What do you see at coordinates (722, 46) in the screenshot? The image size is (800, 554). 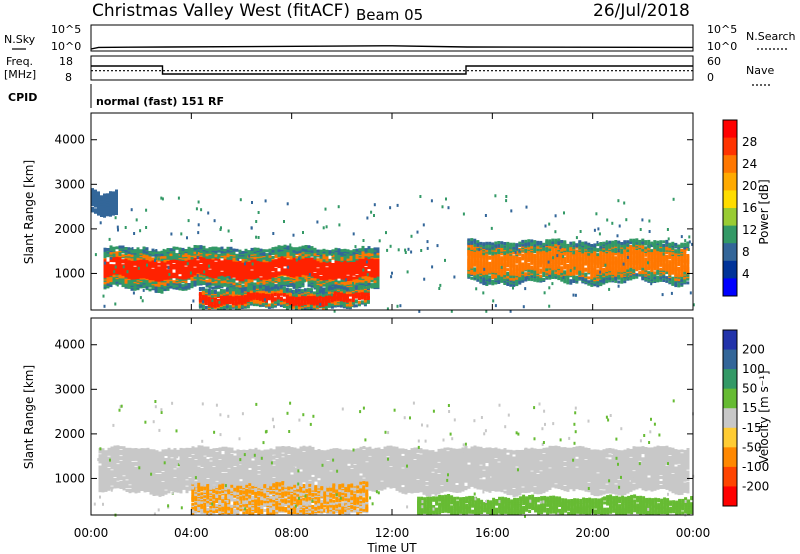 I see `nsearch-tick-bottom: 10^0` at bounding box center [722, 46].